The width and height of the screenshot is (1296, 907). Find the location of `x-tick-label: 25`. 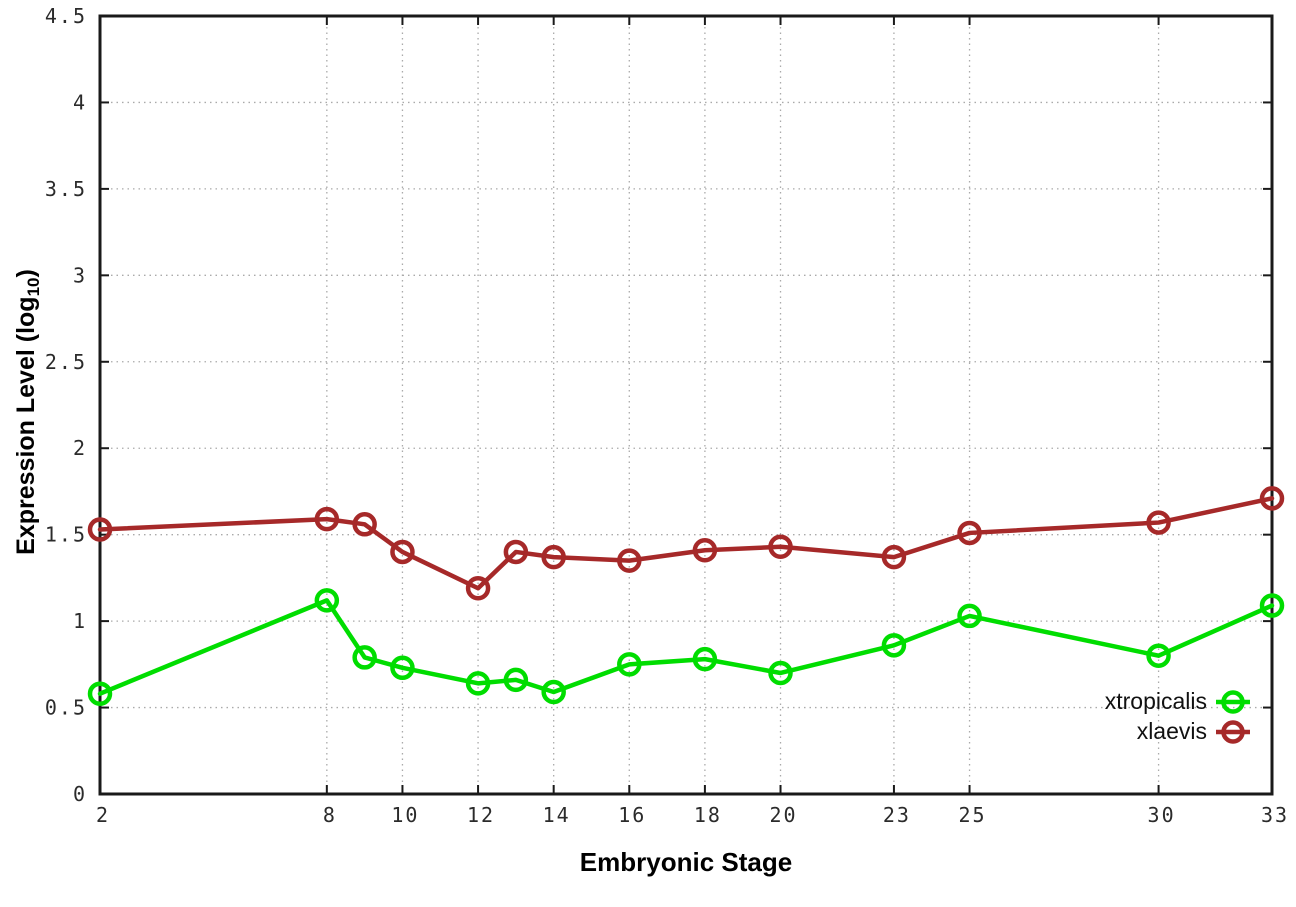

x-tick-label: 25 is located at coordinates (973, 815).